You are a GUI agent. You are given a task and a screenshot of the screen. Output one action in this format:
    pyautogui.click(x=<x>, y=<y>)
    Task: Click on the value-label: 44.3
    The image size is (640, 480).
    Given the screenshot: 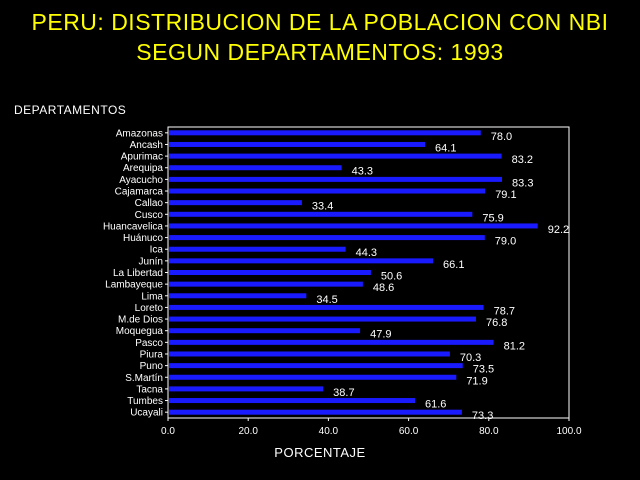 What is the action you would take?
    pyautogui.click(x=366, y=253)
    